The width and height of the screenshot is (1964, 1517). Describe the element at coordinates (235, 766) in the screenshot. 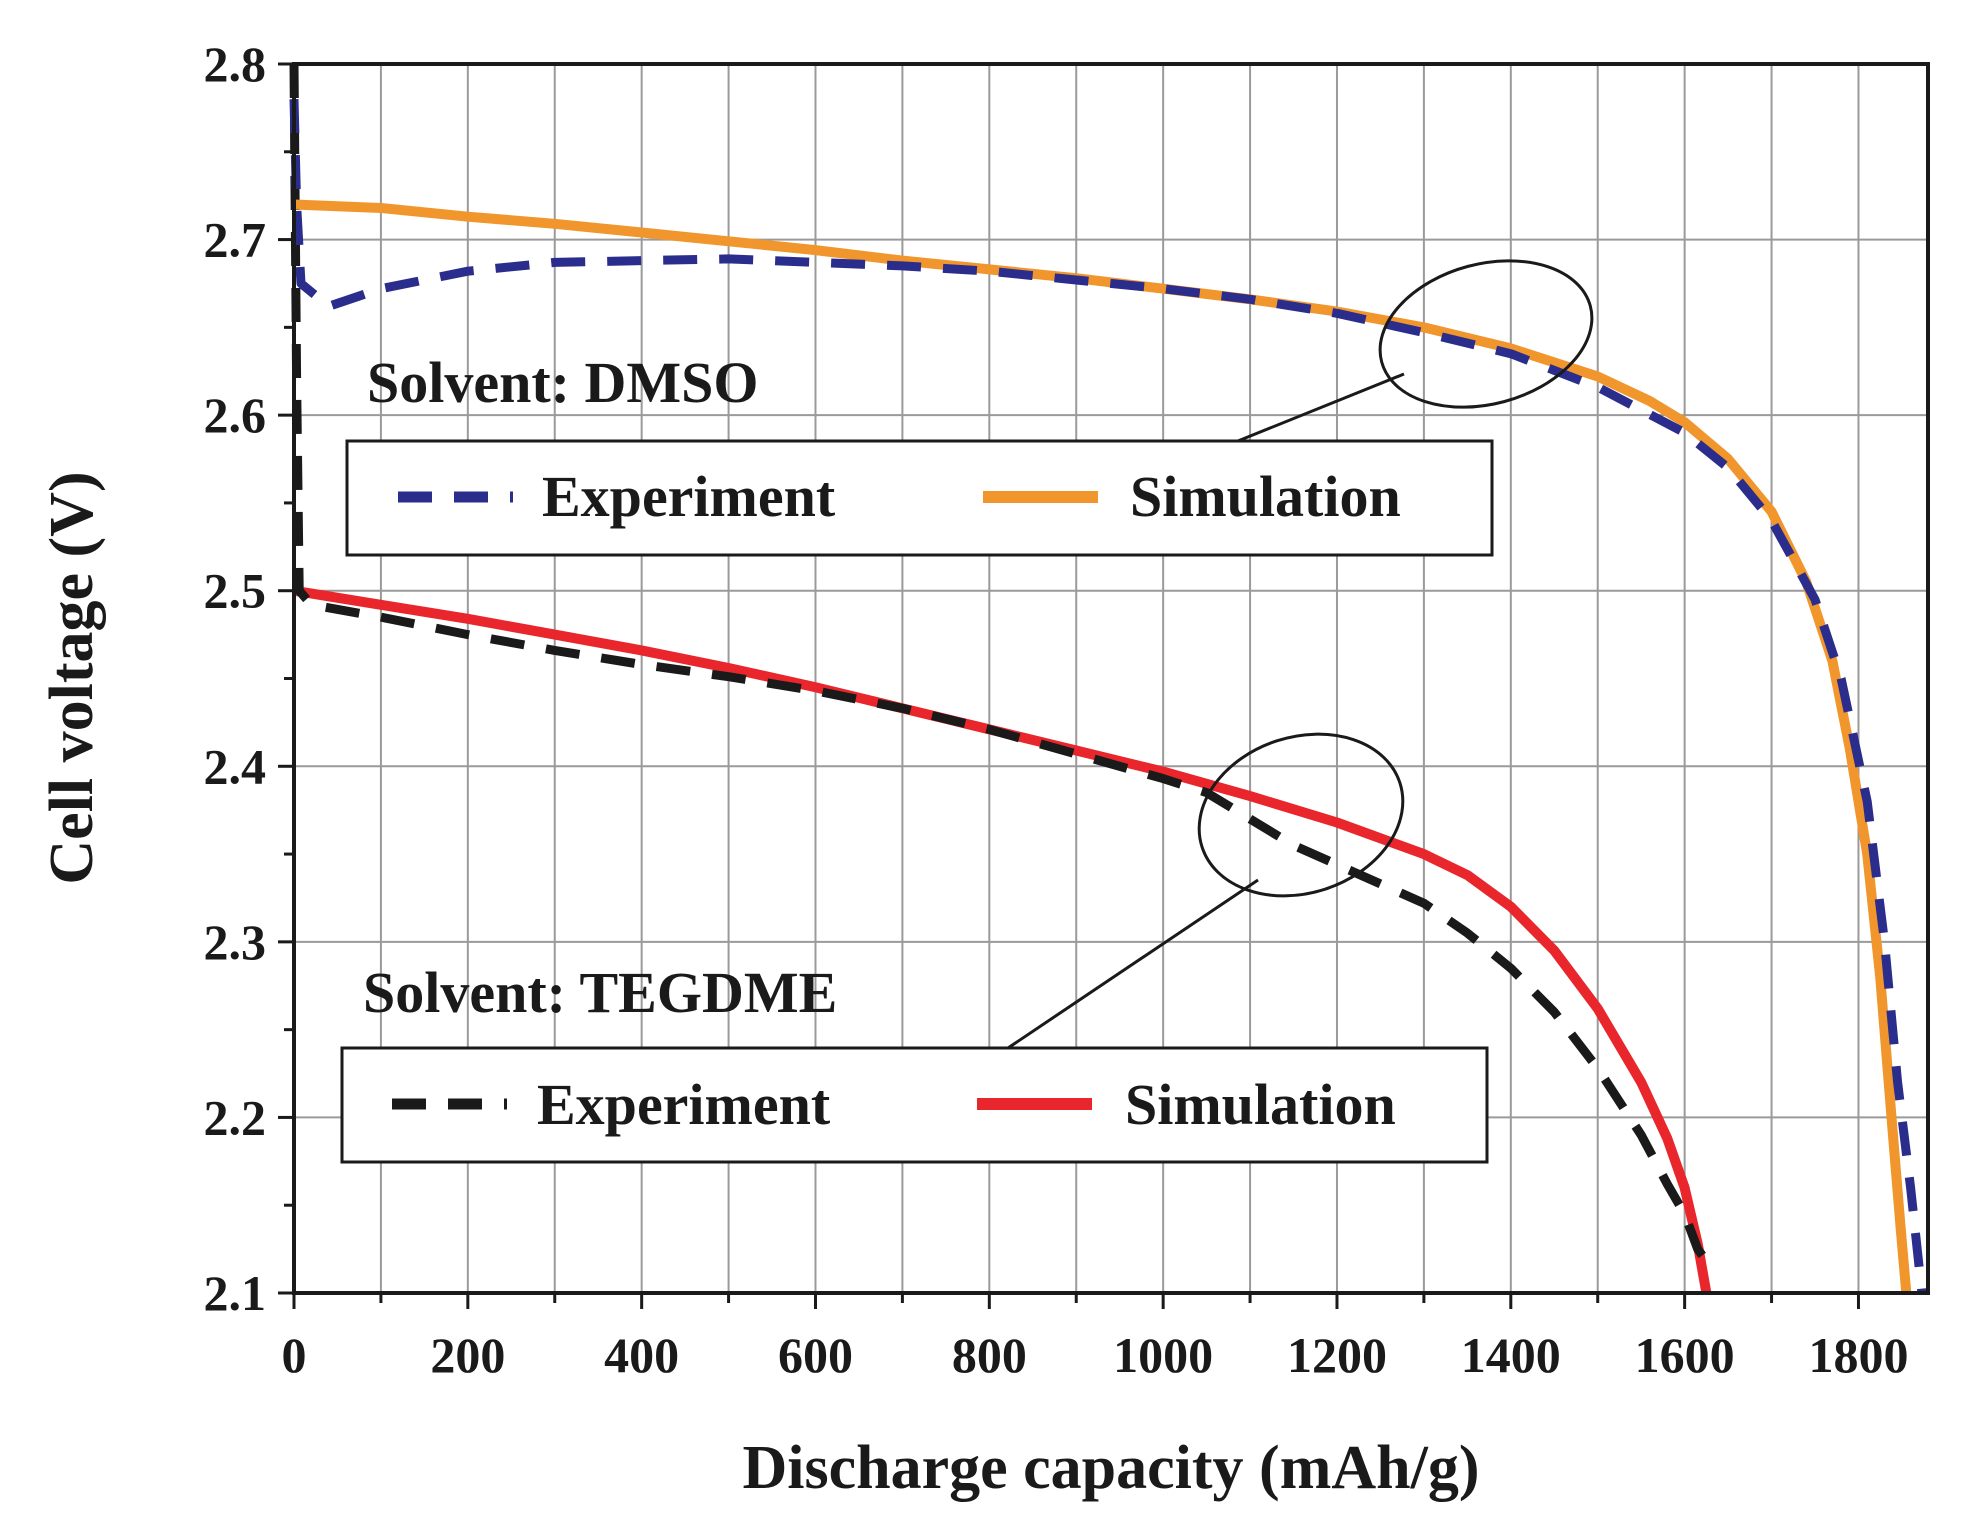

I see `y-tick-label: 2.4` at that location.